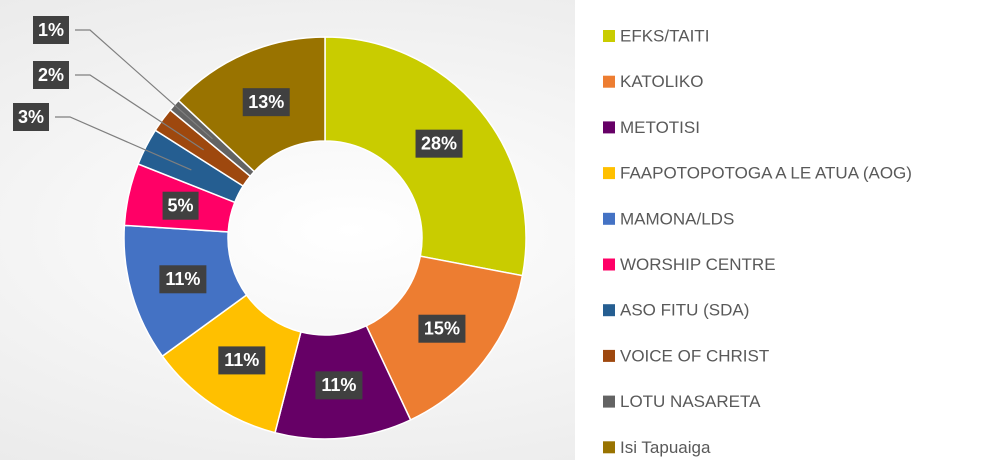  What do you see at coordinates (665, 447) in the screenshot?
I see `legend-label: Isi Tapuaiga` at bounding box center [665, 447].